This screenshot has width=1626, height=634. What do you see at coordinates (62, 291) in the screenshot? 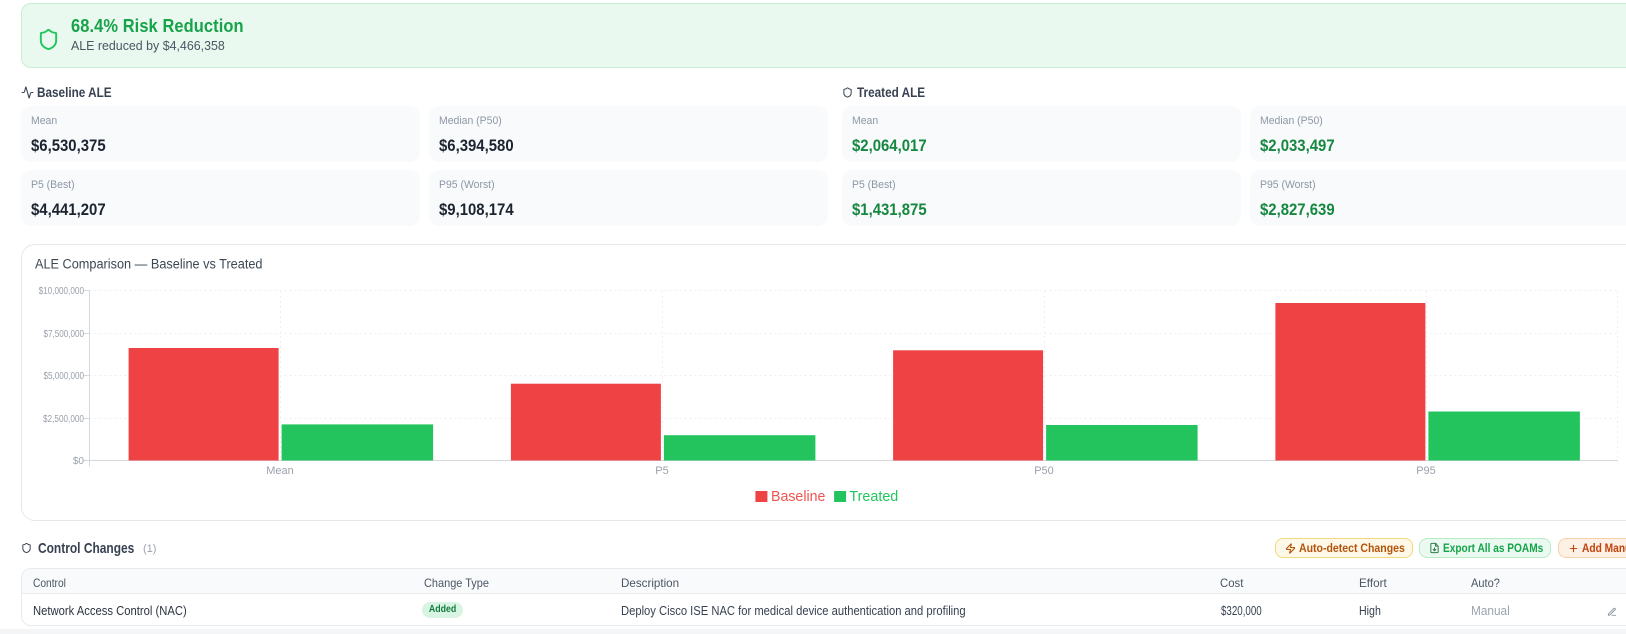
I see `svg-text: $10,000,000` at bounding box center [62, 291].